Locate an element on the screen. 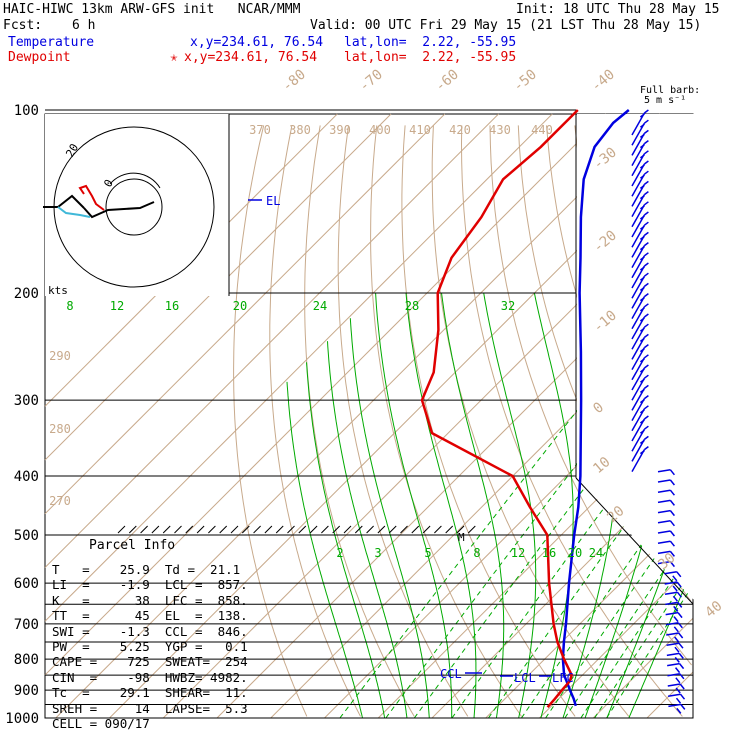  mixing-ratio-label: 24 is located at coordinates (596, 553).